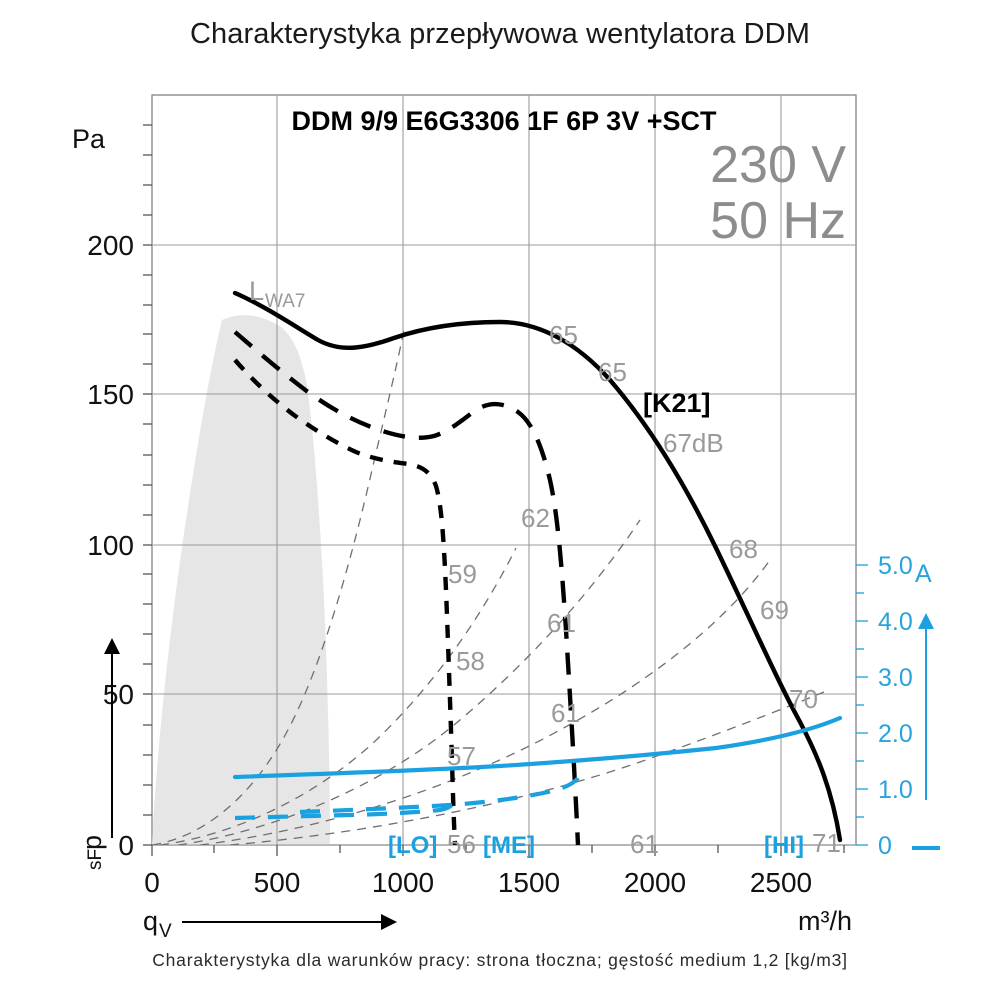  I want to click on lwa7-label-group: L WA7, so click(277, 294).